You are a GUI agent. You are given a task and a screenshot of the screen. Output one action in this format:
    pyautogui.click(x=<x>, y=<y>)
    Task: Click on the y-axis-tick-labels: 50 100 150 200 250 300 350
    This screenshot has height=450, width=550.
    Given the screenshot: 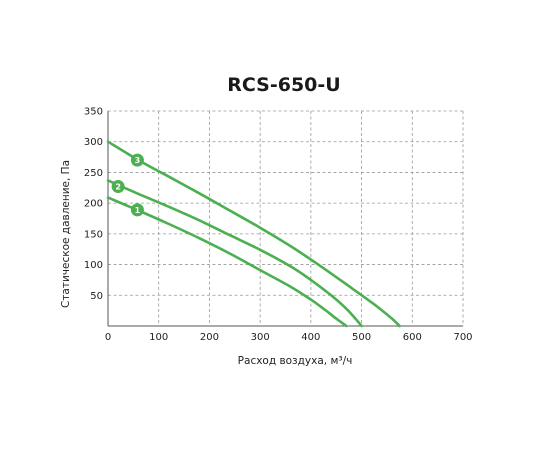 What is the action you would take?
    pyautogui.click(x=93, y=204)
    